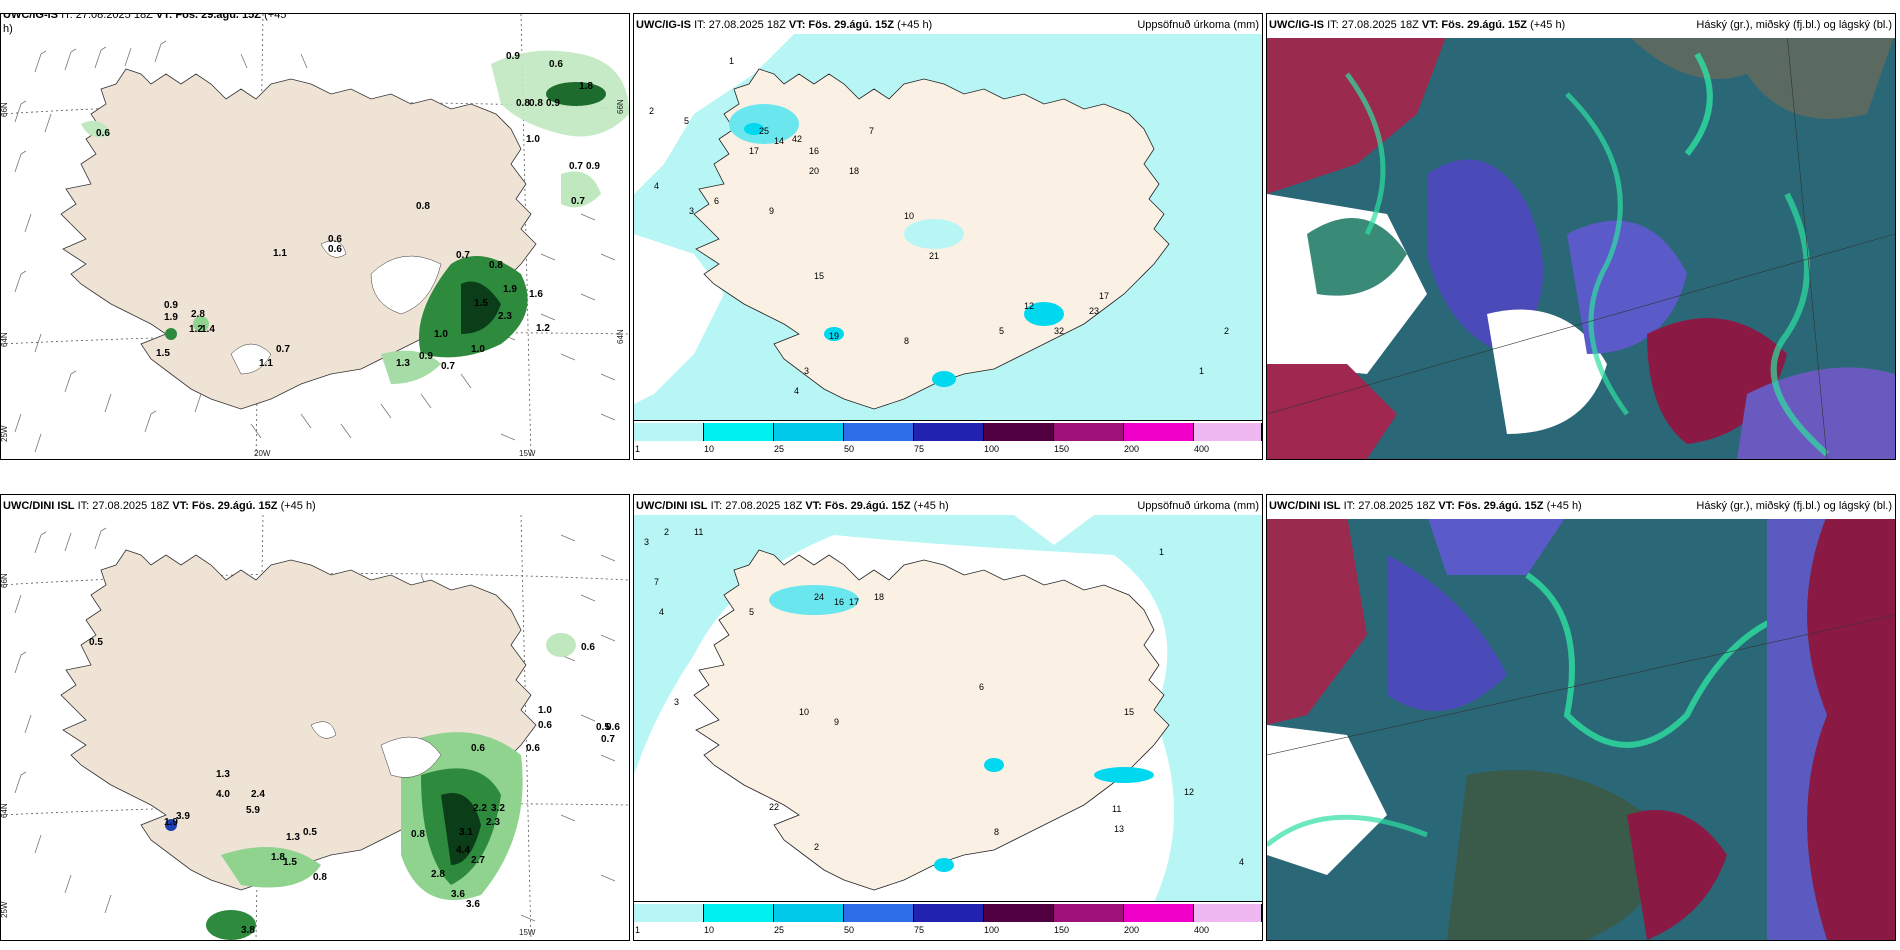 This screenshot has height=950, width=1900. What do you see at coordinates (1029, 306) in the screenshot?
I see `value-label: 12` at bounding box center [1029, 306].